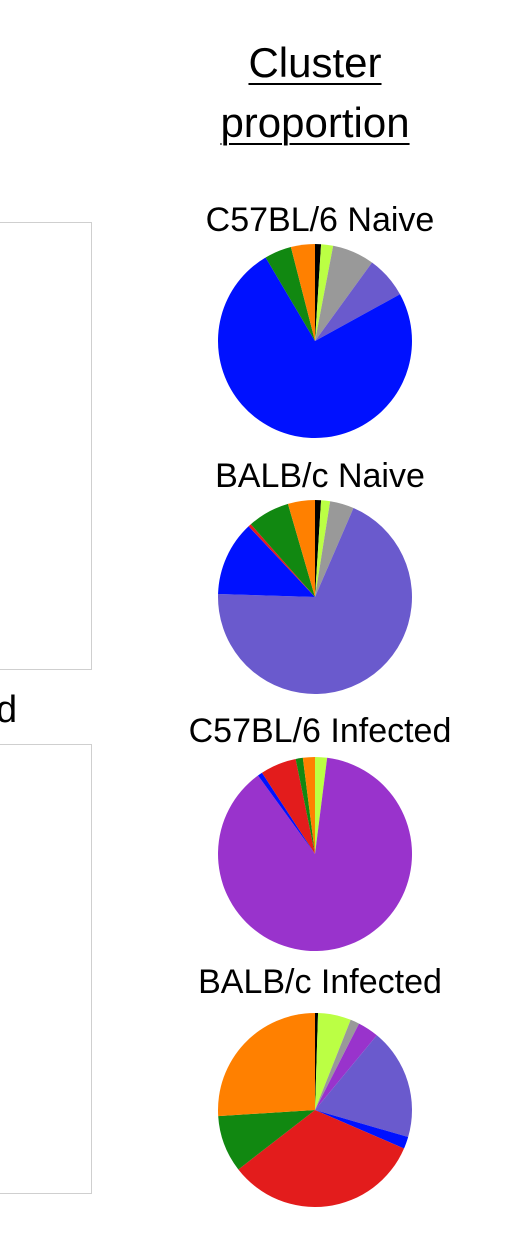 Image resolution: width=506 pixels, height=1249 pixels. Describe the element at coordinates (9, 710) in the screenshot. I see `panel-label-fragment: d` at that location.